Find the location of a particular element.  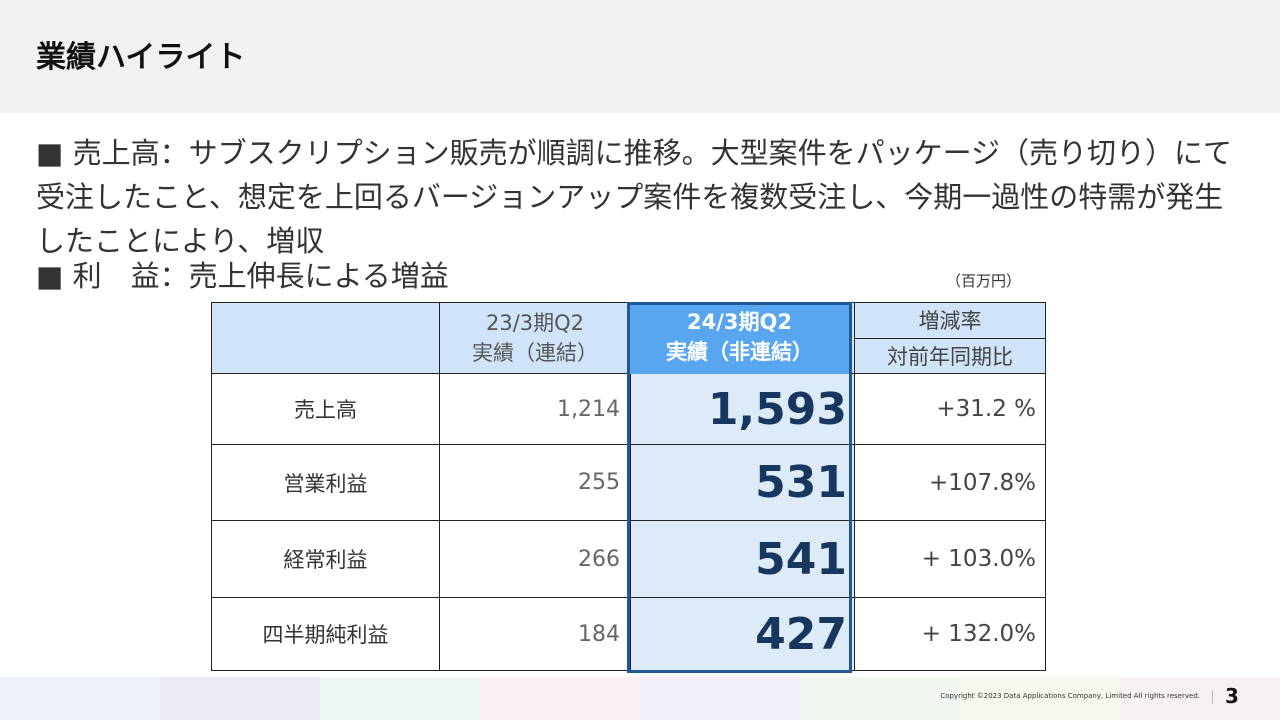

prev-value: 266 is located at coordinates (535, 559).